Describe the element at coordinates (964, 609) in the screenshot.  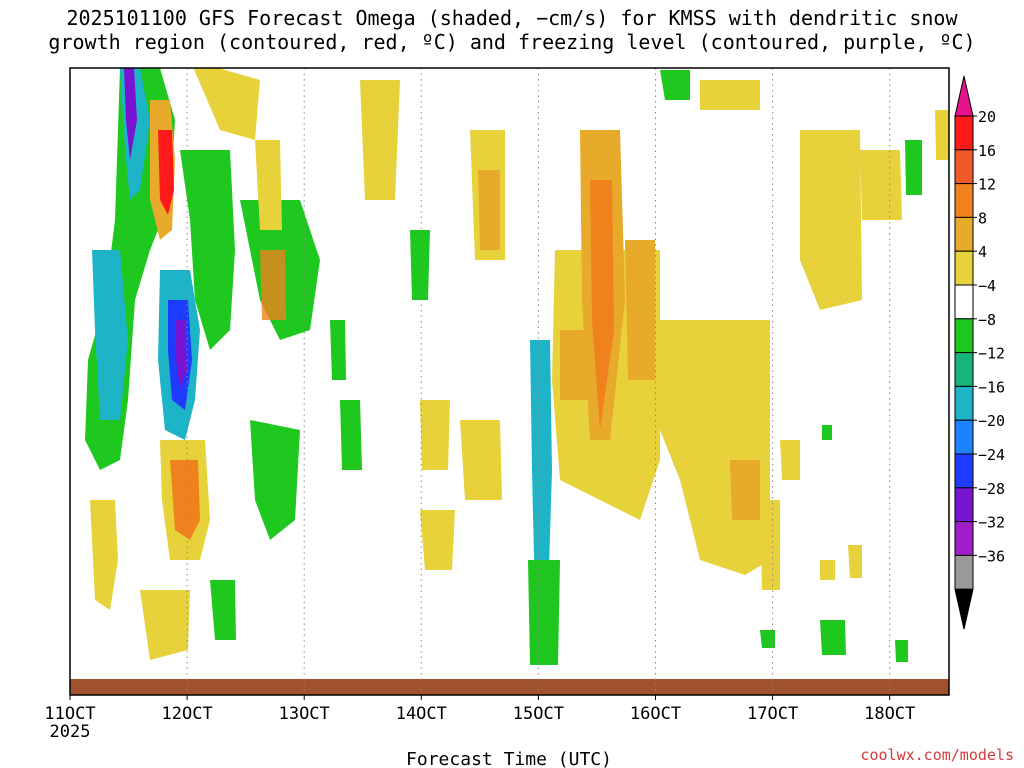
I see `colorbar-bottom-arrow` at that location.